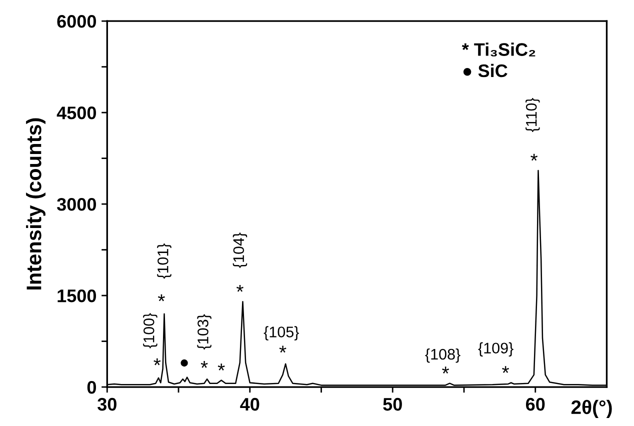  Describe the element at coordinates (485, 71) in the screenshot. I see `annotation: ● SiC` at that location.